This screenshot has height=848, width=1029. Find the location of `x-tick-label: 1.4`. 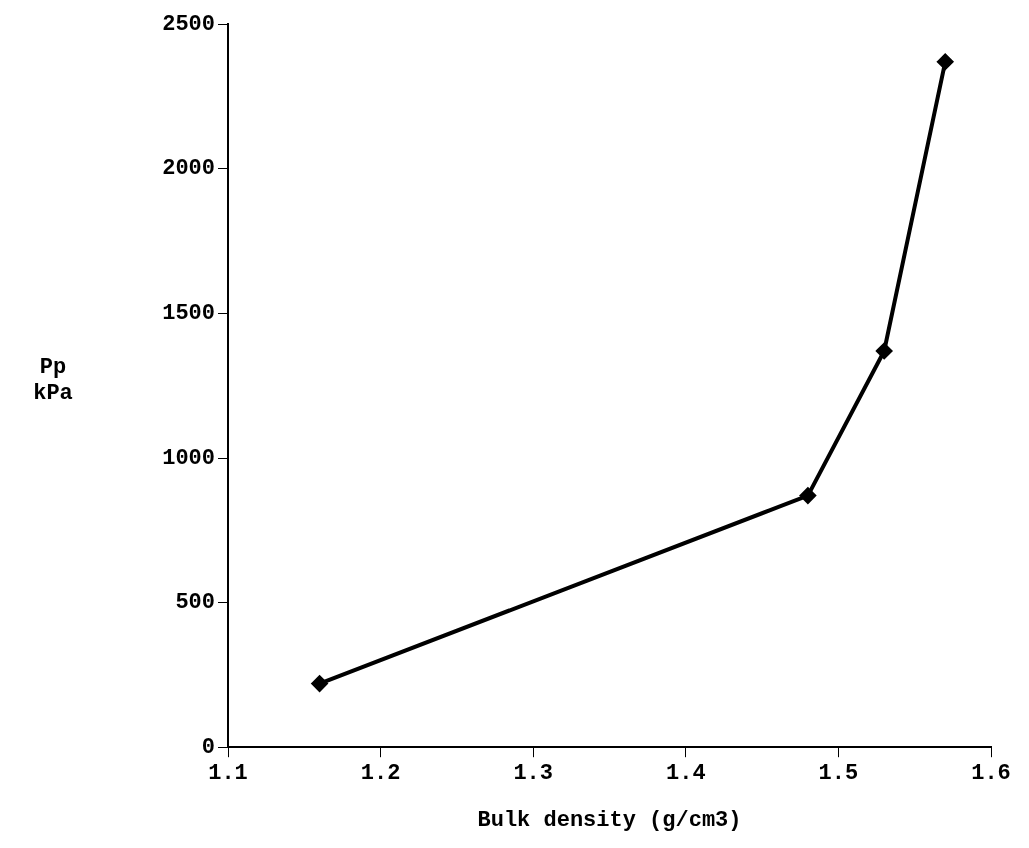

x-tick-label: 1.4 is located at coordinates (686, 773).